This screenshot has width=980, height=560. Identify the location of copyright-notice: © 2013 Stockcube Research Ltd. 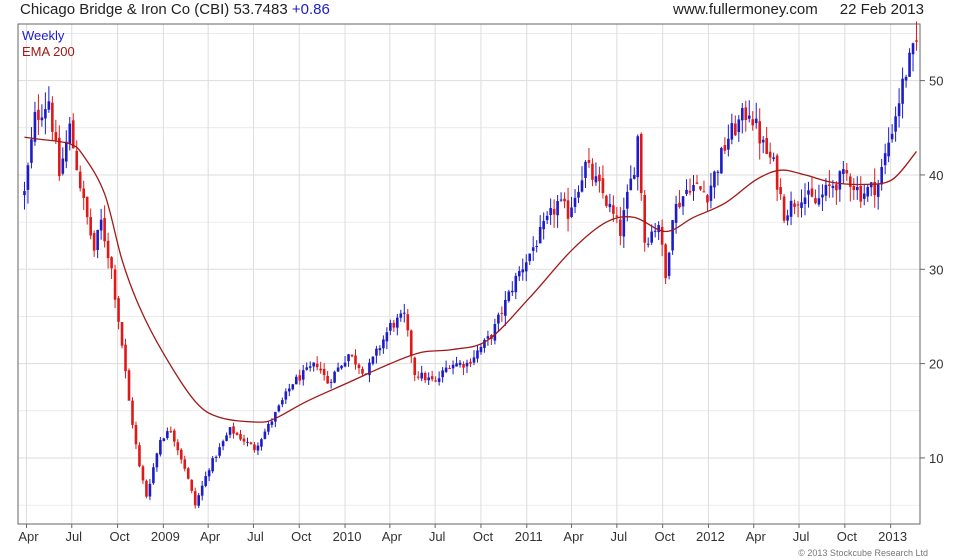
(863, 553).